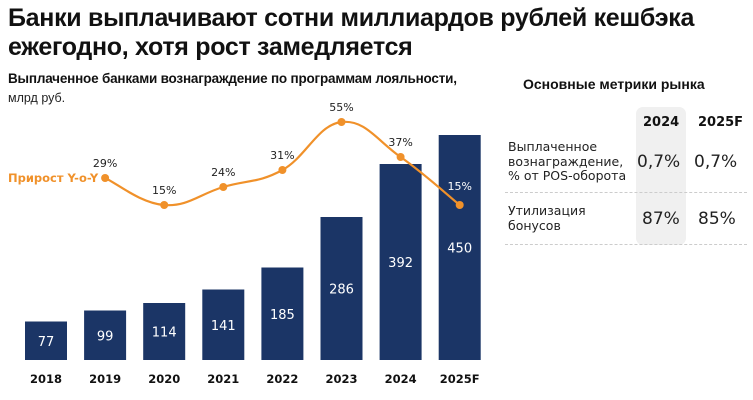  I want to click on bar-value-label: 286, so click(341, 290).